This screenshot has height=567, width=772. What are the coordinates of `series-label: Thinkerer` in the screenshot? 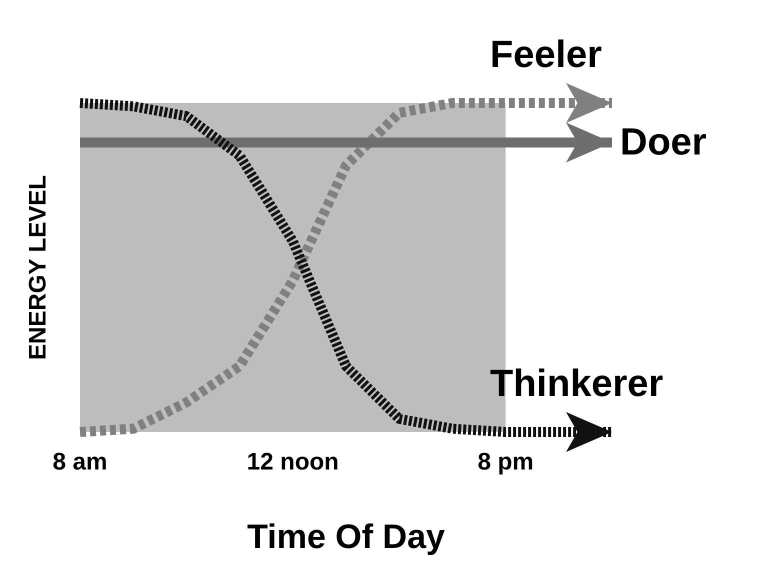 It's located at (577, 384).